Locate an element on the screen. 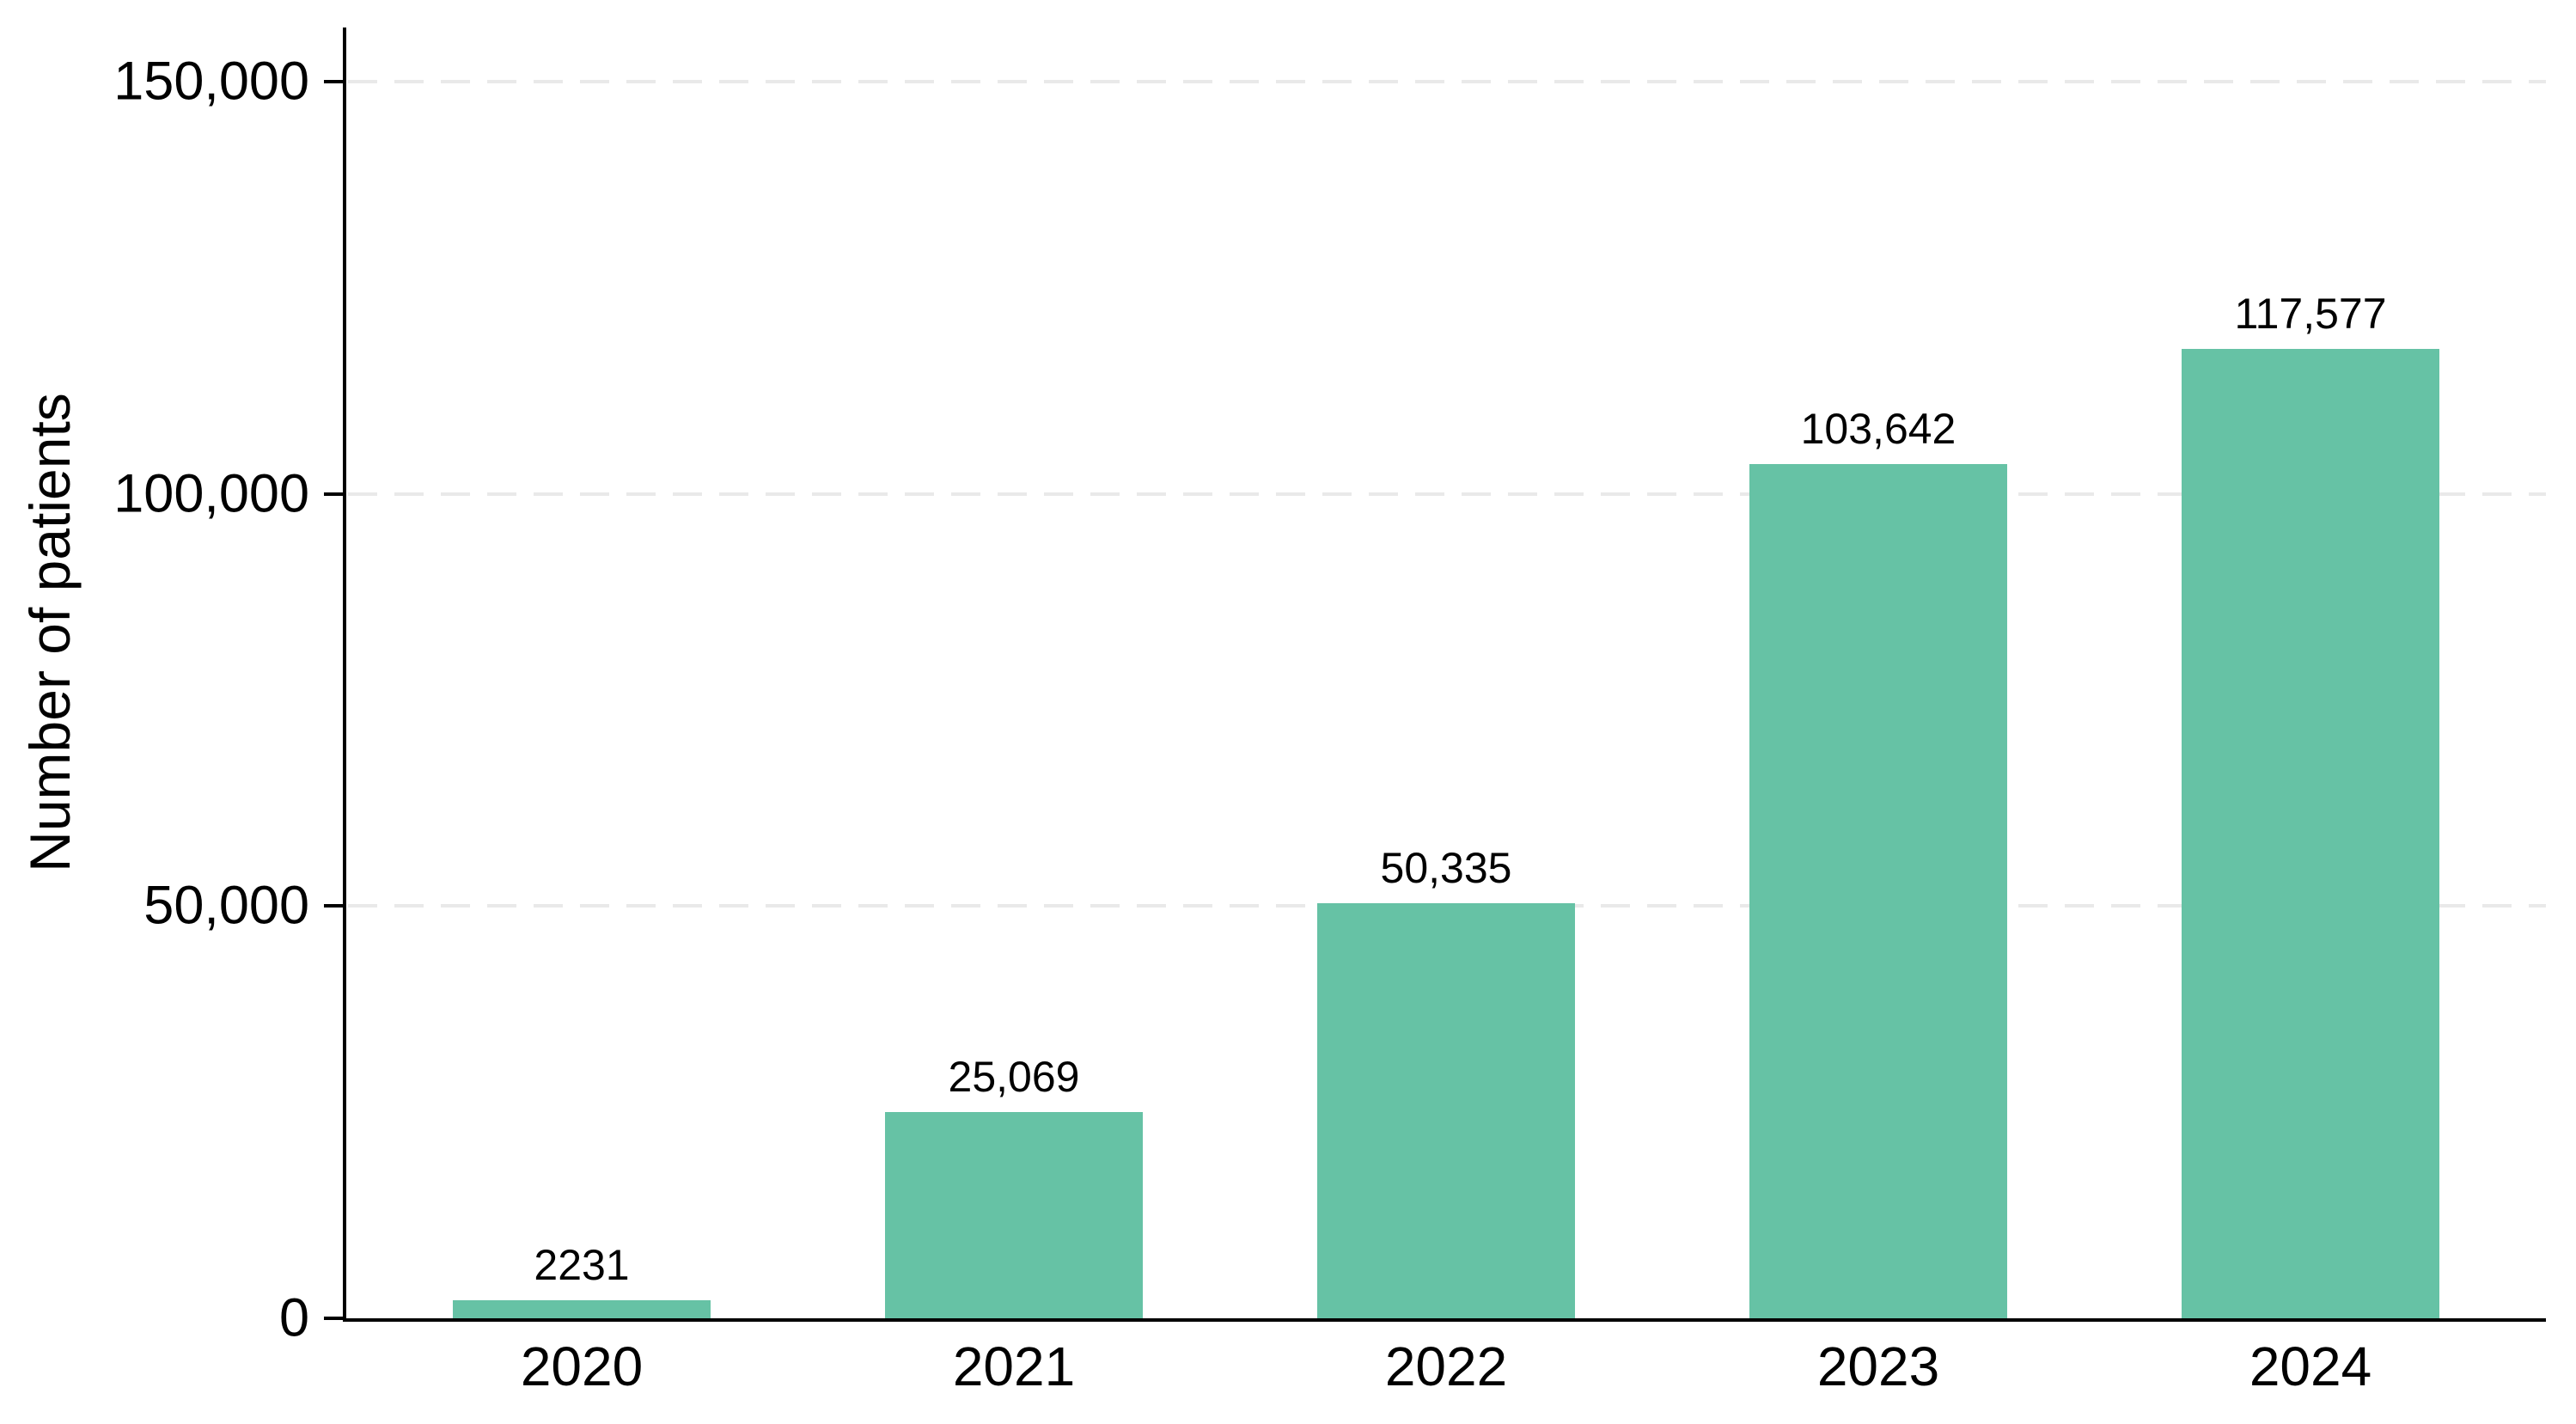 The height and width of the screenshot is (1424, 2576). y-tick-label: 0 is located at coordinates (293, 1317).